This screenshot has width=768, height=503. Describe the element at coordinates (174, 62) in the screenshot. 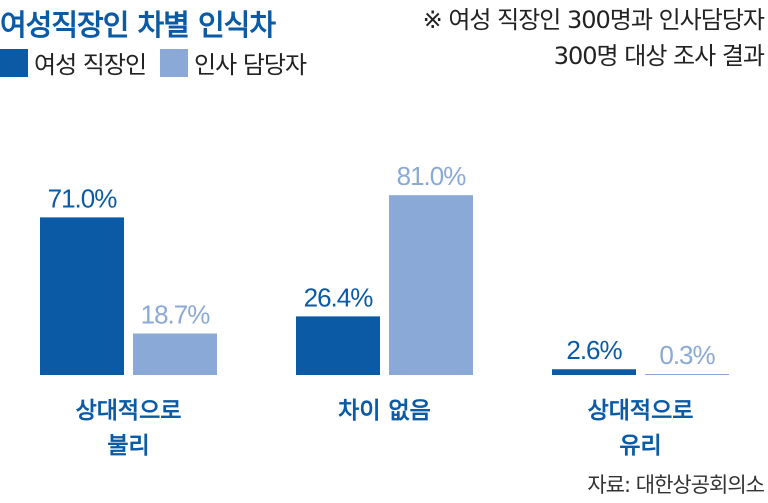

I see `legend-swatch-light` at that location.